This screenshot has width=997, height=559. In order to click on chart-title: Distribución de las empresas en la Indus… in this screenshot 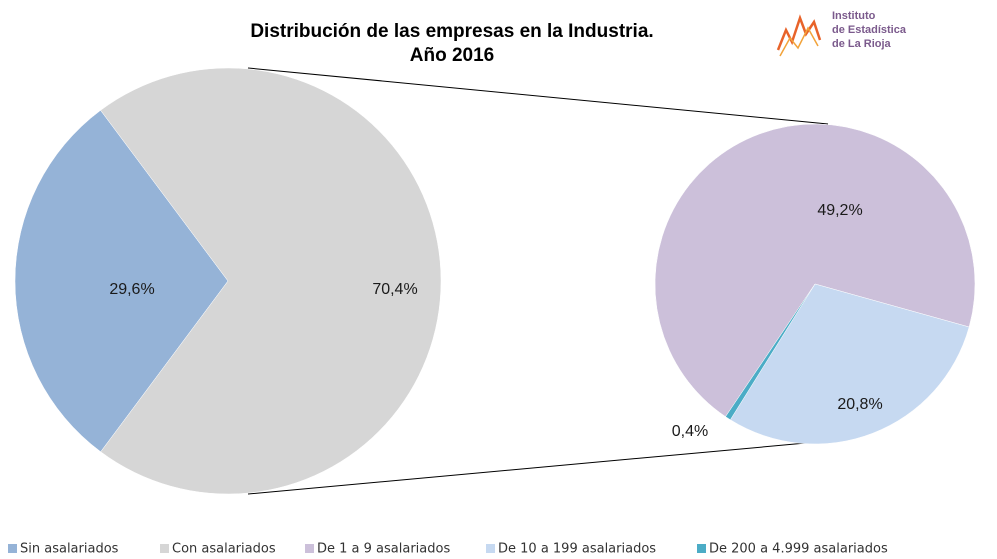, I will do `click(451, 31)`.